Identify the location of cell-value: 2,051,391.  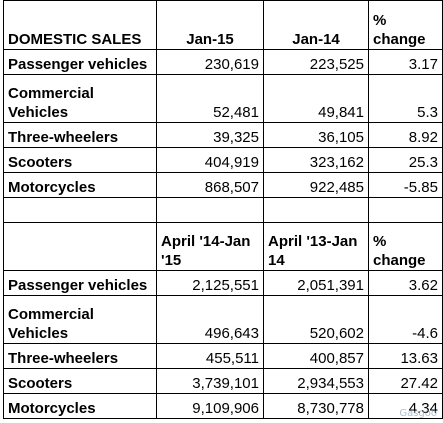
(316, 283).